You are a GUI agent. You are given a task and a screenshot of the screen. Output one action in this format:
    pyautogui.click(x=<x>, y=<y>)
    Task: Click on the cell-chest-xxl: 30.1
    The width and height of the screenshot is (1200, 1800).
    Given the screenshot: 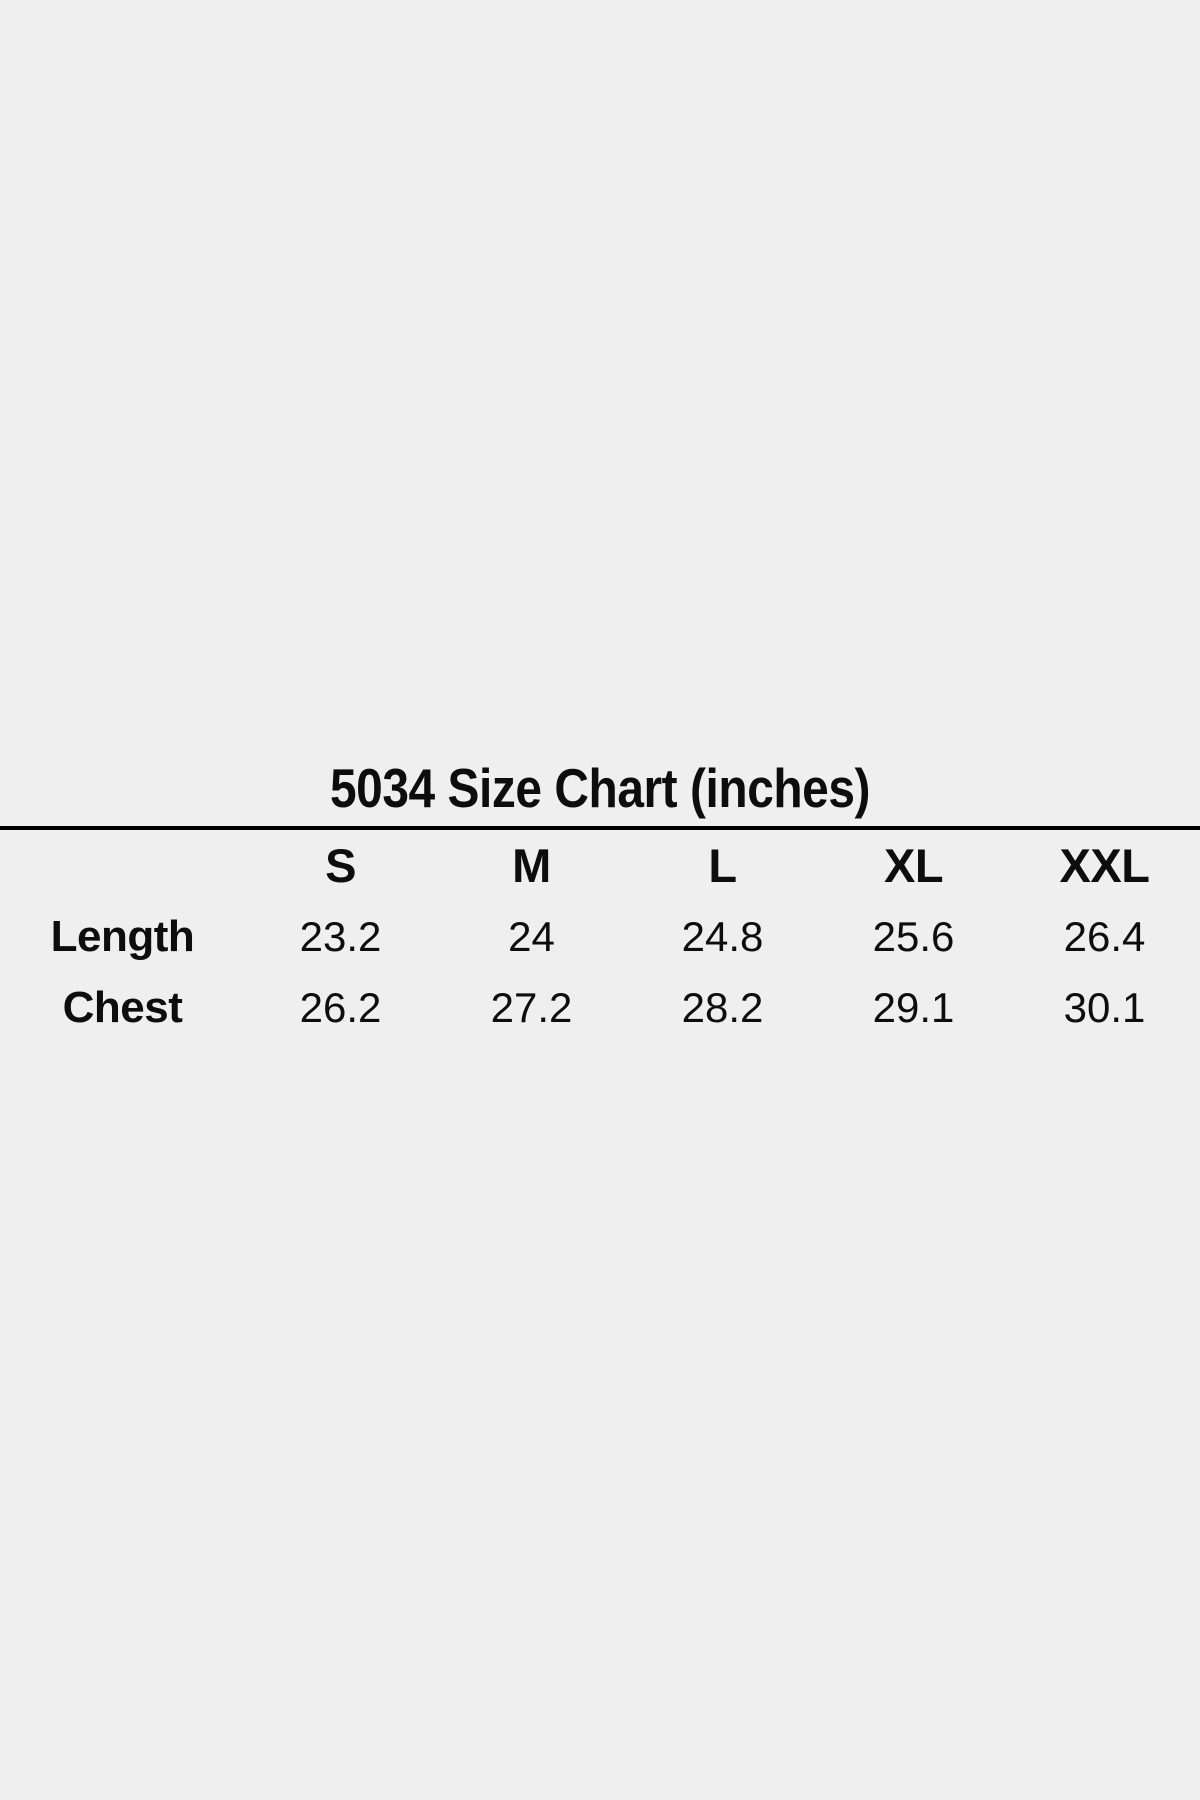 What is the action you would take?
    pyautogui.click(x=1104, y=1007)
    